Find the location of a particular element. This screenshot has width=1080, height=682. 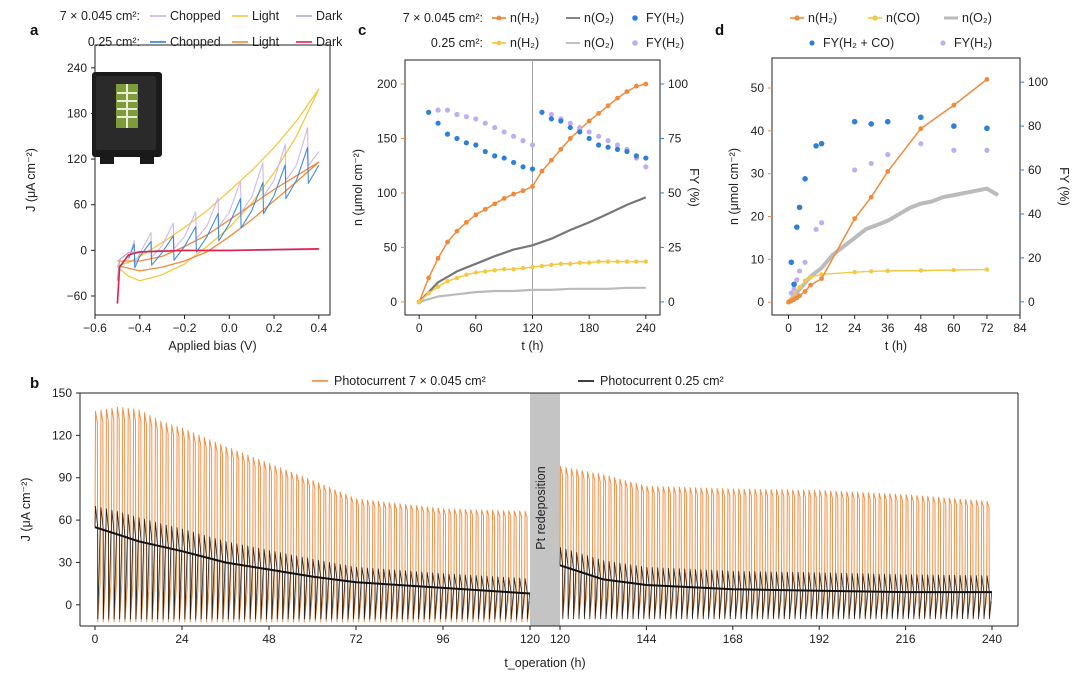

panel-a-xtick-label: −0.6 is located at coordinates (95, 328).